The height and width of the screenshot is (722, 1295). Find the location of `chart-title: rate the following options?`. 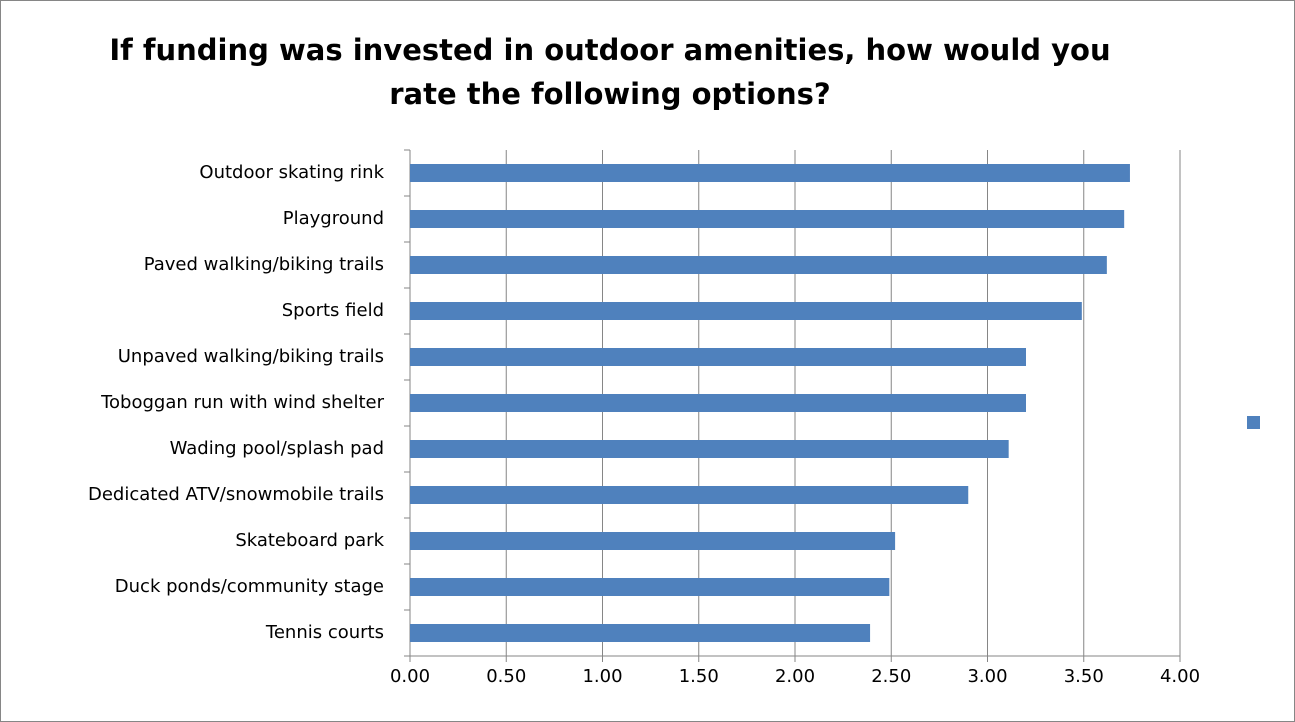

chart-title: rate the following options? is located at coordinates (610, 94).